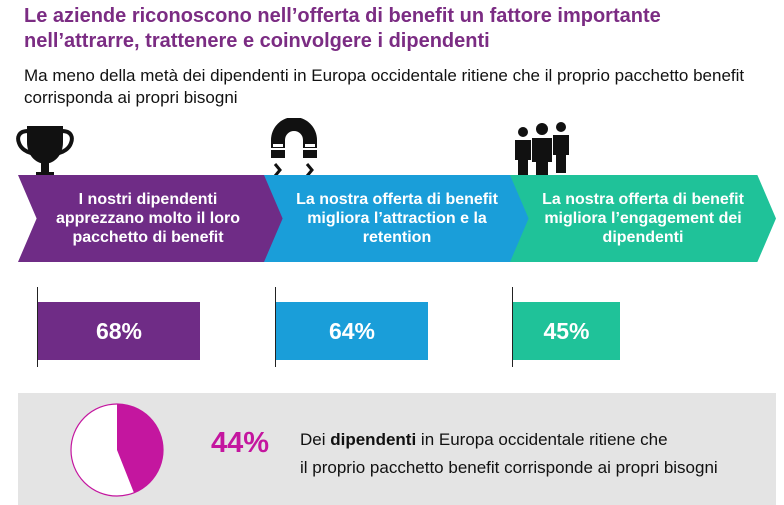  I want to click on summary-bold-word: dipendenti, so click(373, 439).